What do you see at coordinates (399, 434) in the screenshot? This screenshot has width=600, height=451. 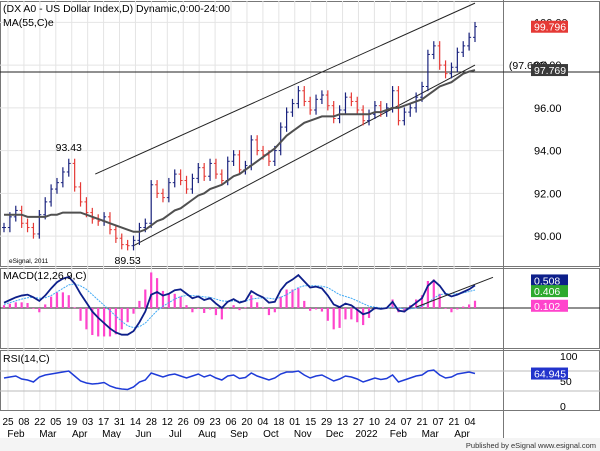 I see `x-month-label: Feb` at bounding box center [399, 434].